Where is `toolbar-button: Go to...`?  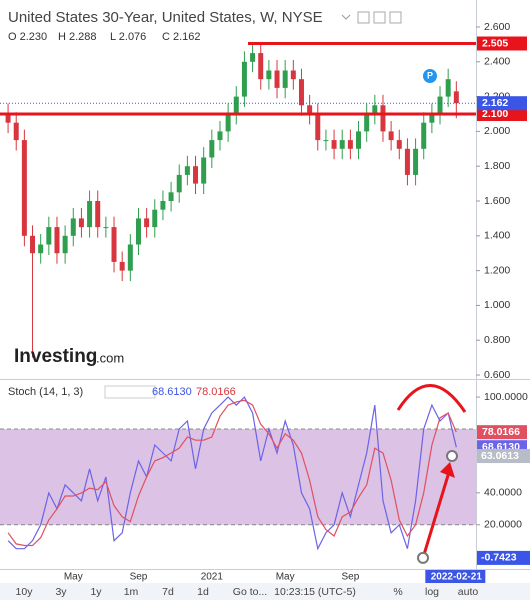
toolbar-button: Go to... is located at coordinates (250, 592).